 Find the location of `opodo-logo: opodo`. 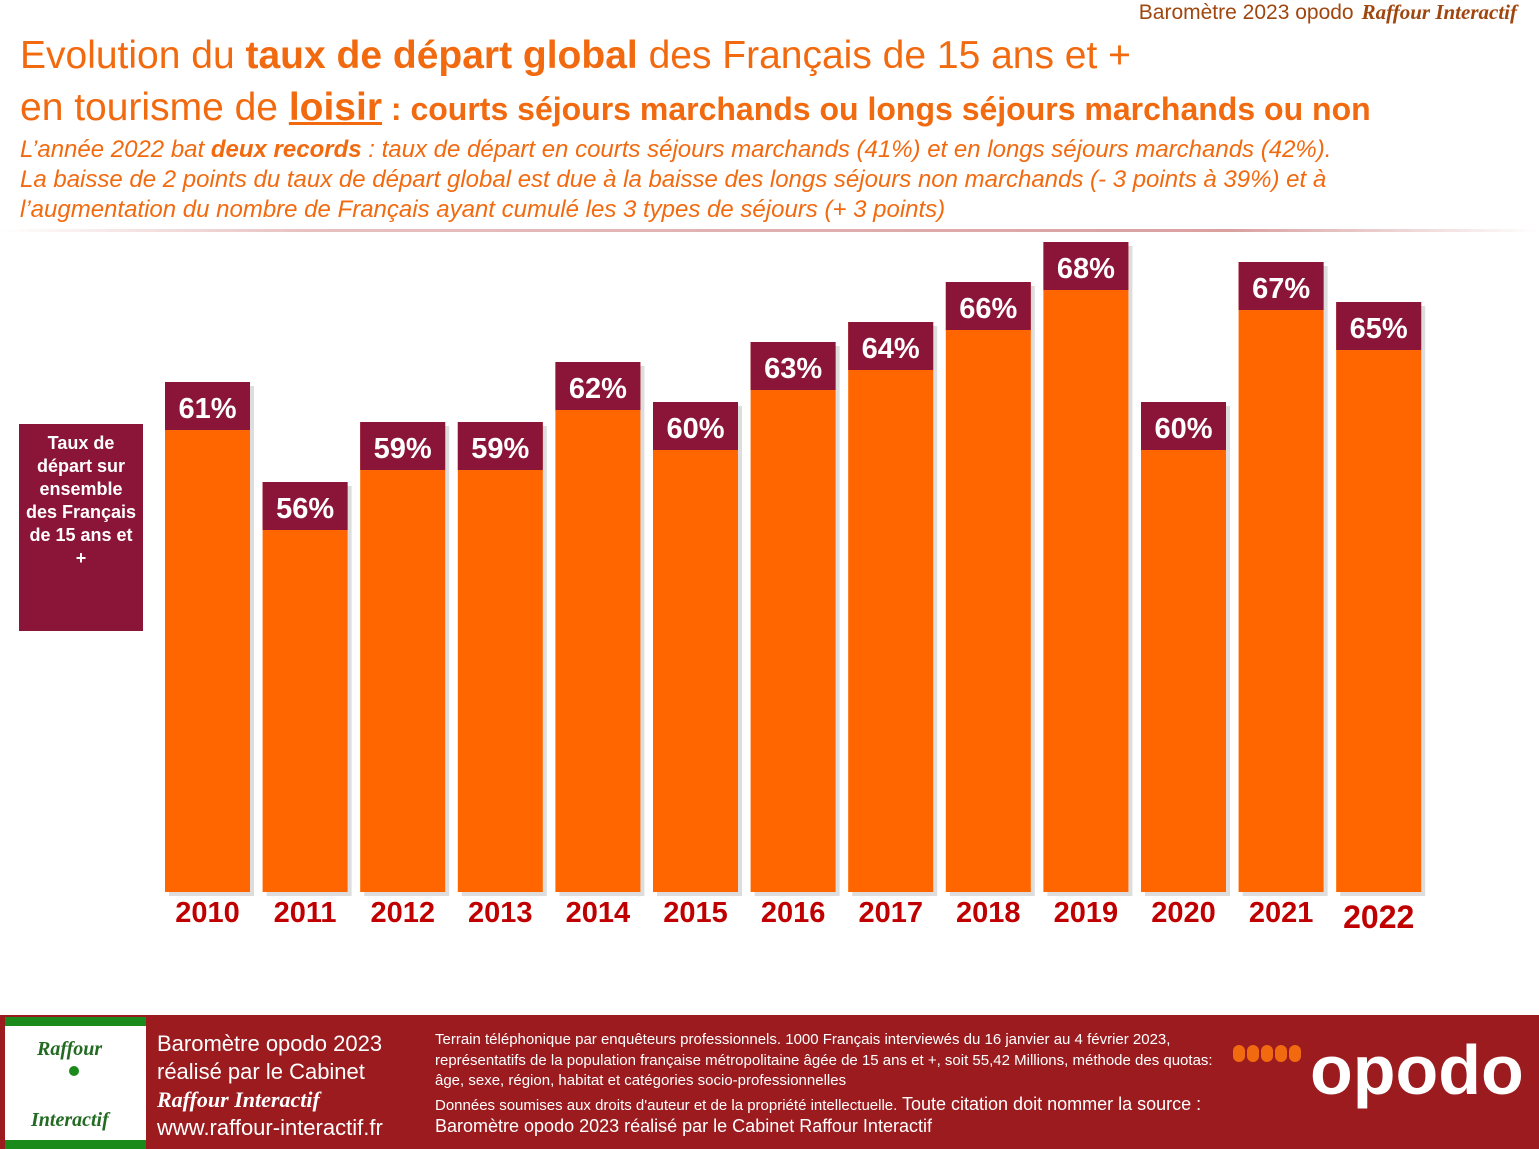

opodo-logo: opodo is located at coordinates (1417, 1070).